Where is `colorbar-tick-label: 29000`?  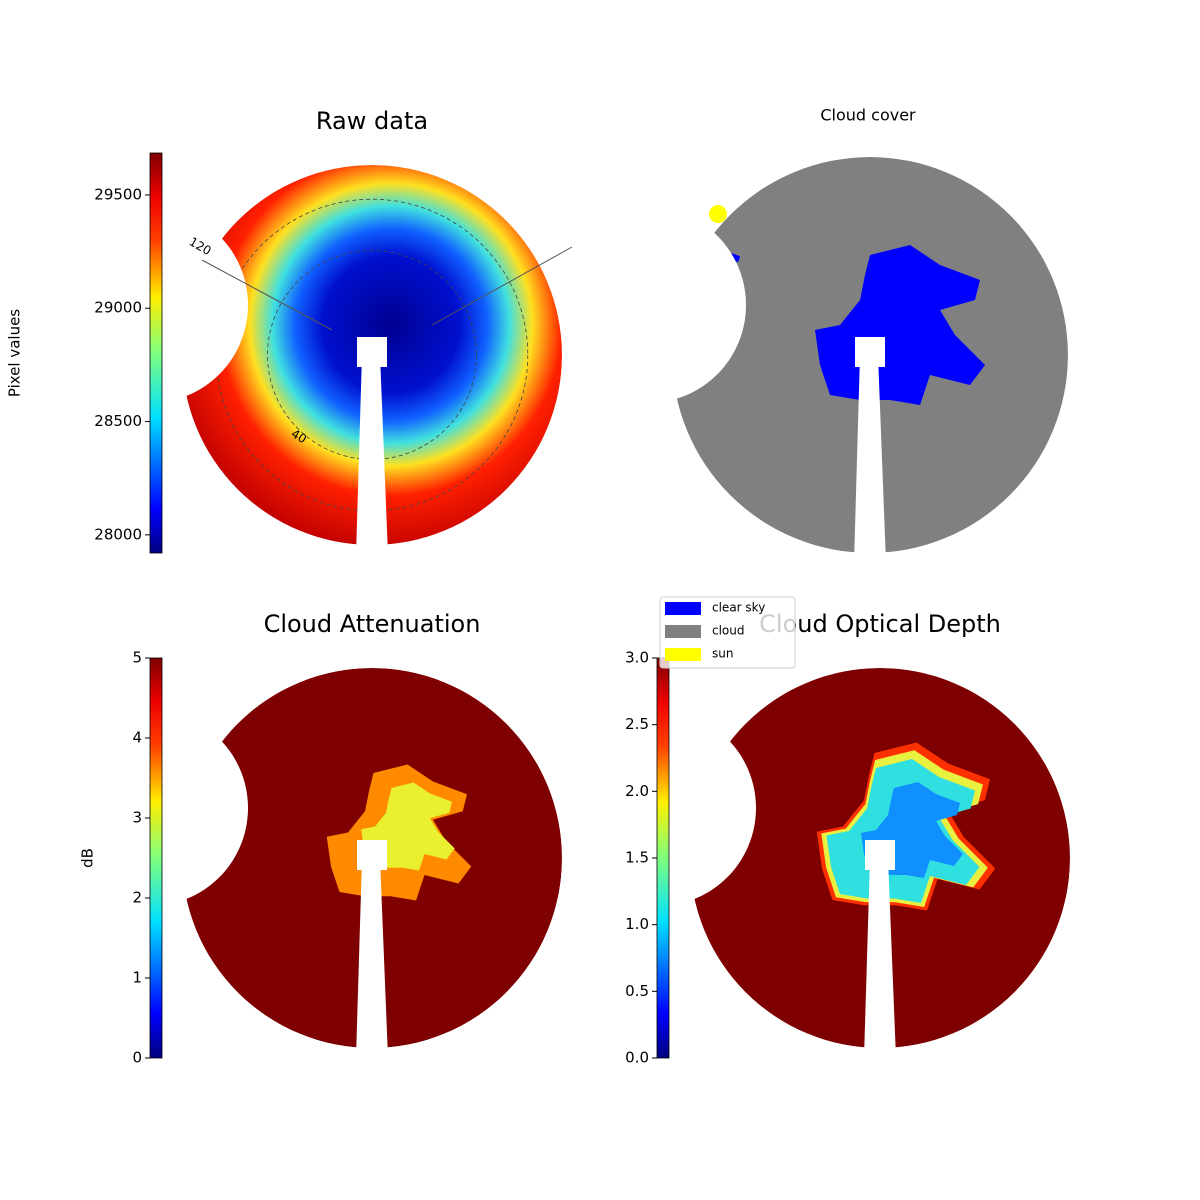
colorbar-tick-label: 29000 is located at coordinates (118, 308).